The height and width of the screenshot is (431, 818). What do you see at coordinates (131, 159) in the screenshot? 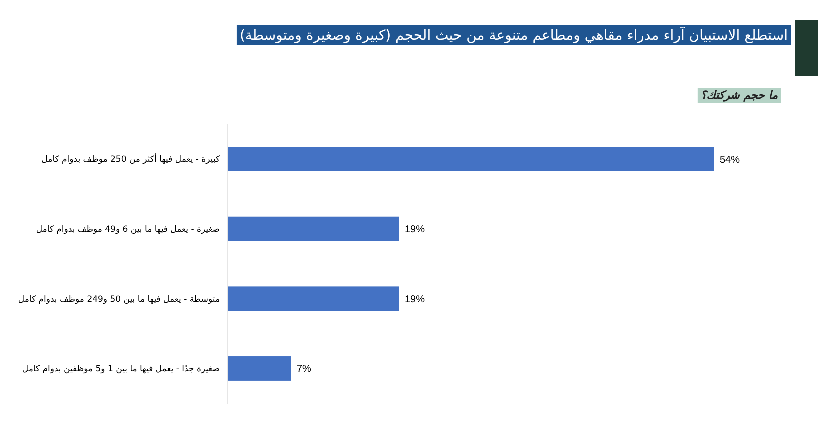
I see `y-tick-label: كبيرة - يعمل فيها أكثر من 250 موظف بدوام كامل` at bounding box center [131, 159].